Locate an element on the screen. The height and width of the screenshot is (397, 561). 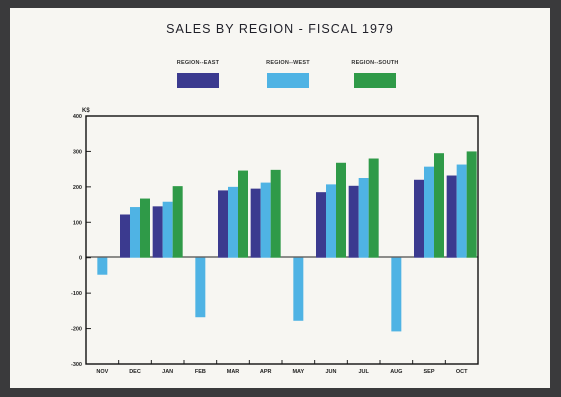
x-tick-label: SEP is located at coordinates (428, 372).